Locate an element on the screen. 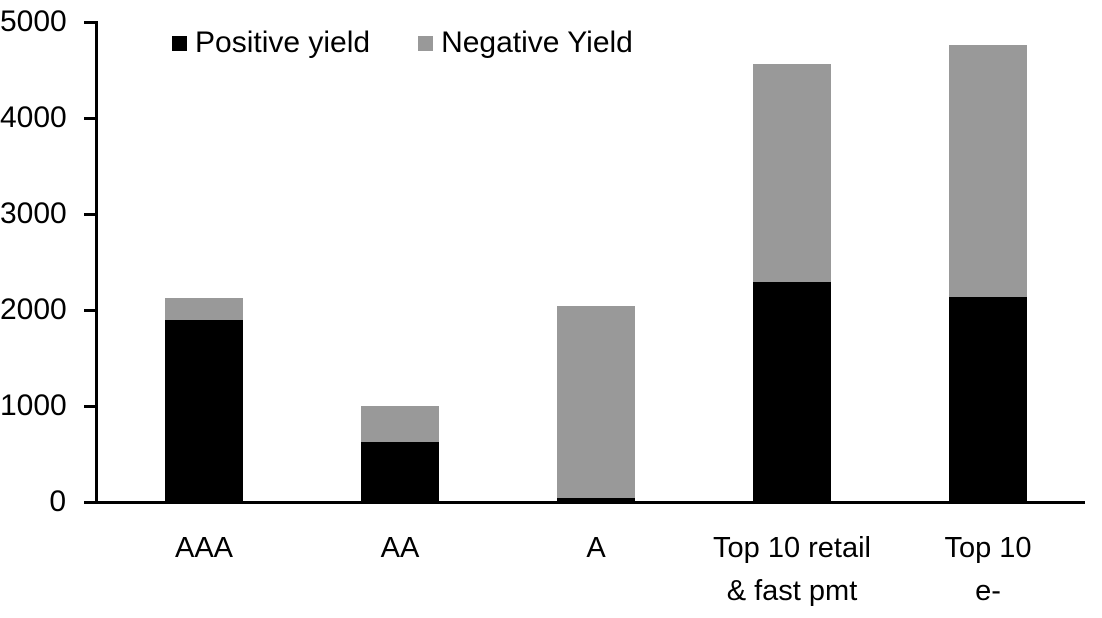 The width and height of the screenshot is (1102, 618). y-axis-tick-label: 1000 is located at coordinates (33, 405).